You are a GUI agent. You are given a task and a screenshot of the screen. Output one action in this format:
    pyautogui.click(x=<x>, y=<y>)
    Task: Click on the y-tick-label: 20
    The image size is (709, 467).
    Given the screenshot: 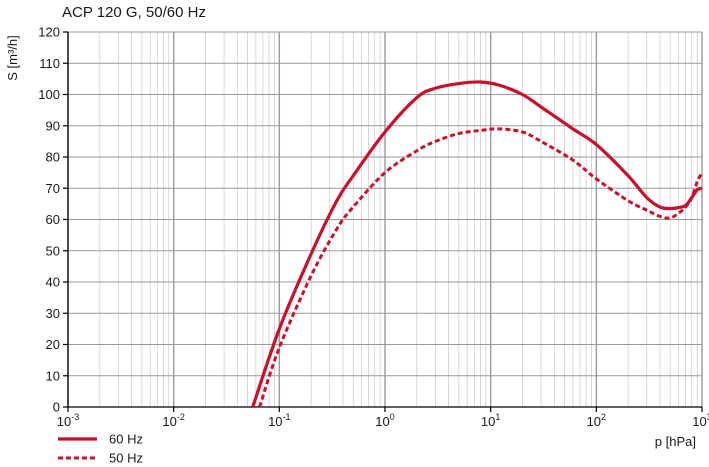 What is the action you would take?
    pyautogui.click(x=53, y=344)
    